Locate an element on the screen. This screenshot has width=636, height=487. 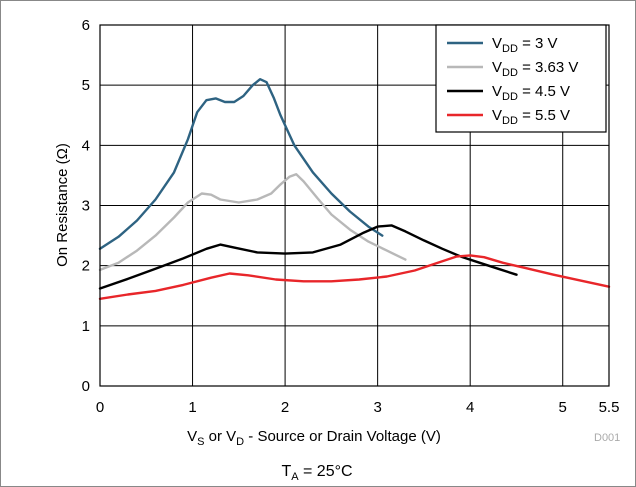
legend-label: VDD = 4.5 V is located at coordinates (531, 93).